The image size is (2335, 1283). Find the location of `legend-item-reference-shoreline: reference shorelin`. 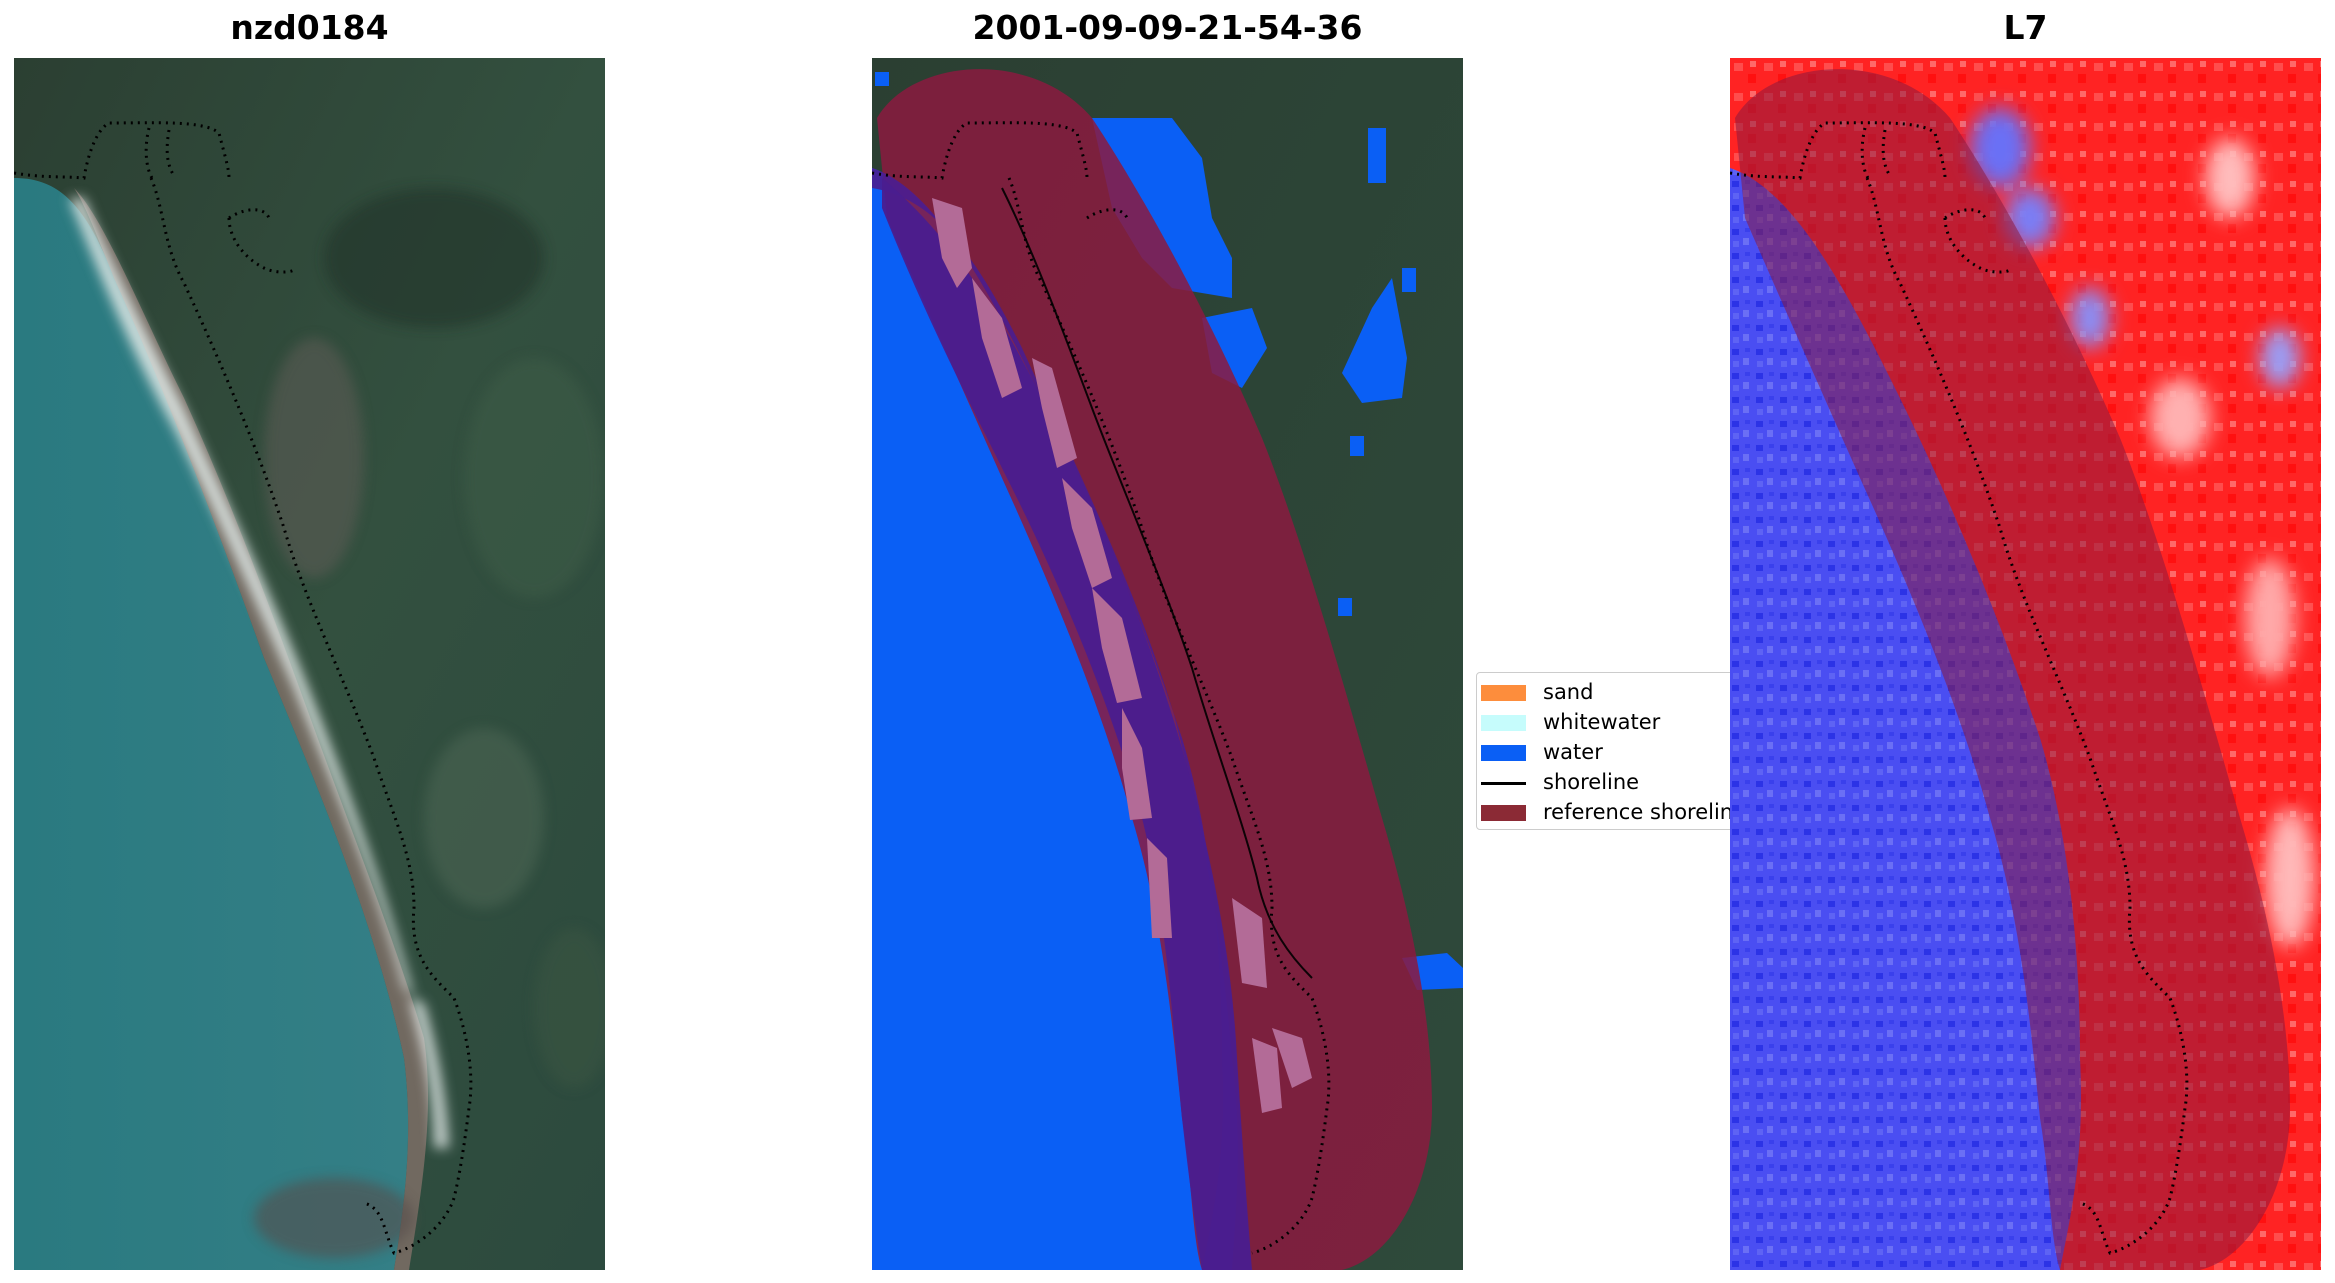

legend-item-reference-shoreline: reference shorelin is located at coordinates (1605, 813).